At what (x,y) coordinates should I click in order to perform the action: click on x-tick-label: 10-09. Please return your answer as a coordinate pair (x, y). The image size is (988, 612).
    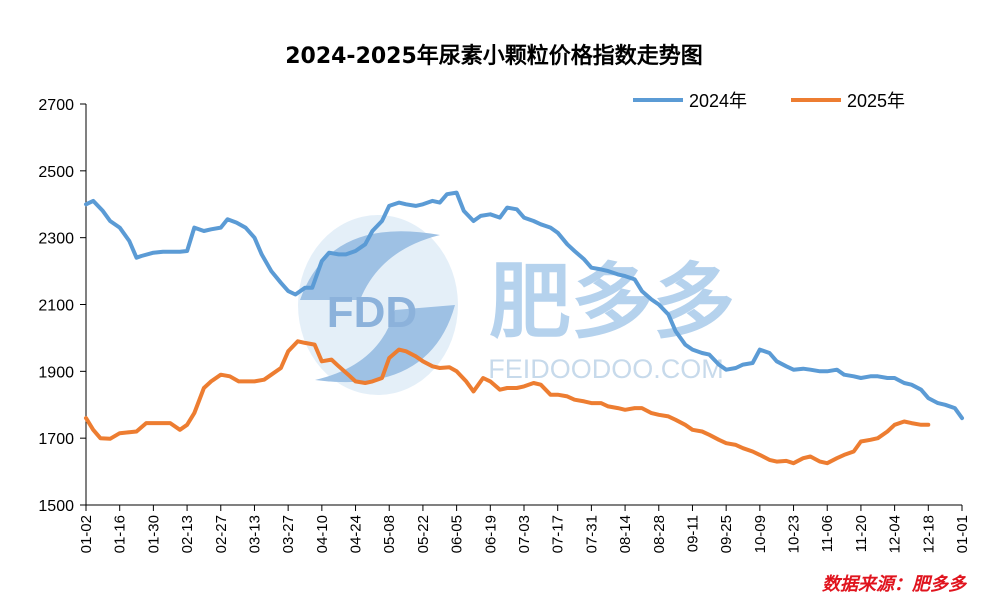
    Looking at the image, I should click on (760, 534).